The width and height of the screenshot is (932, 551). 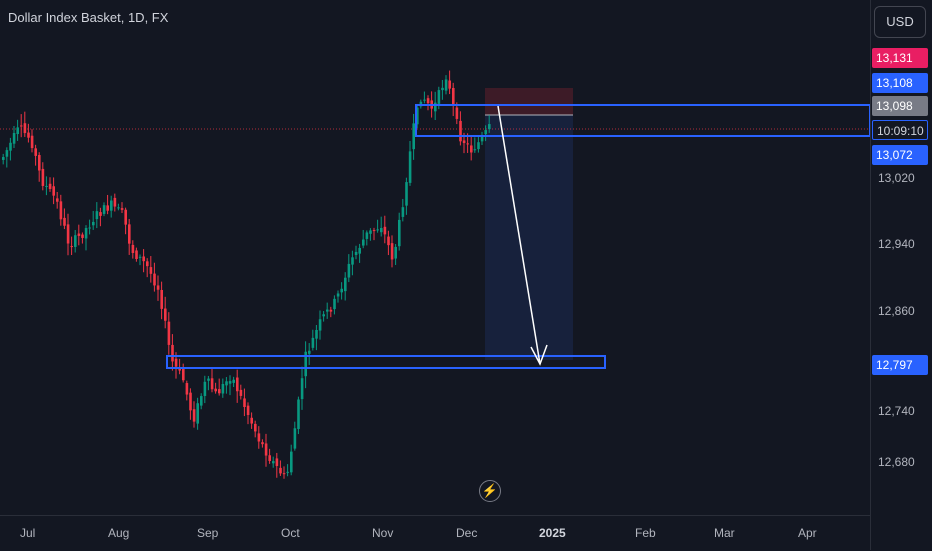 I want to click on short-target-zone, so click(x=529, y=237).